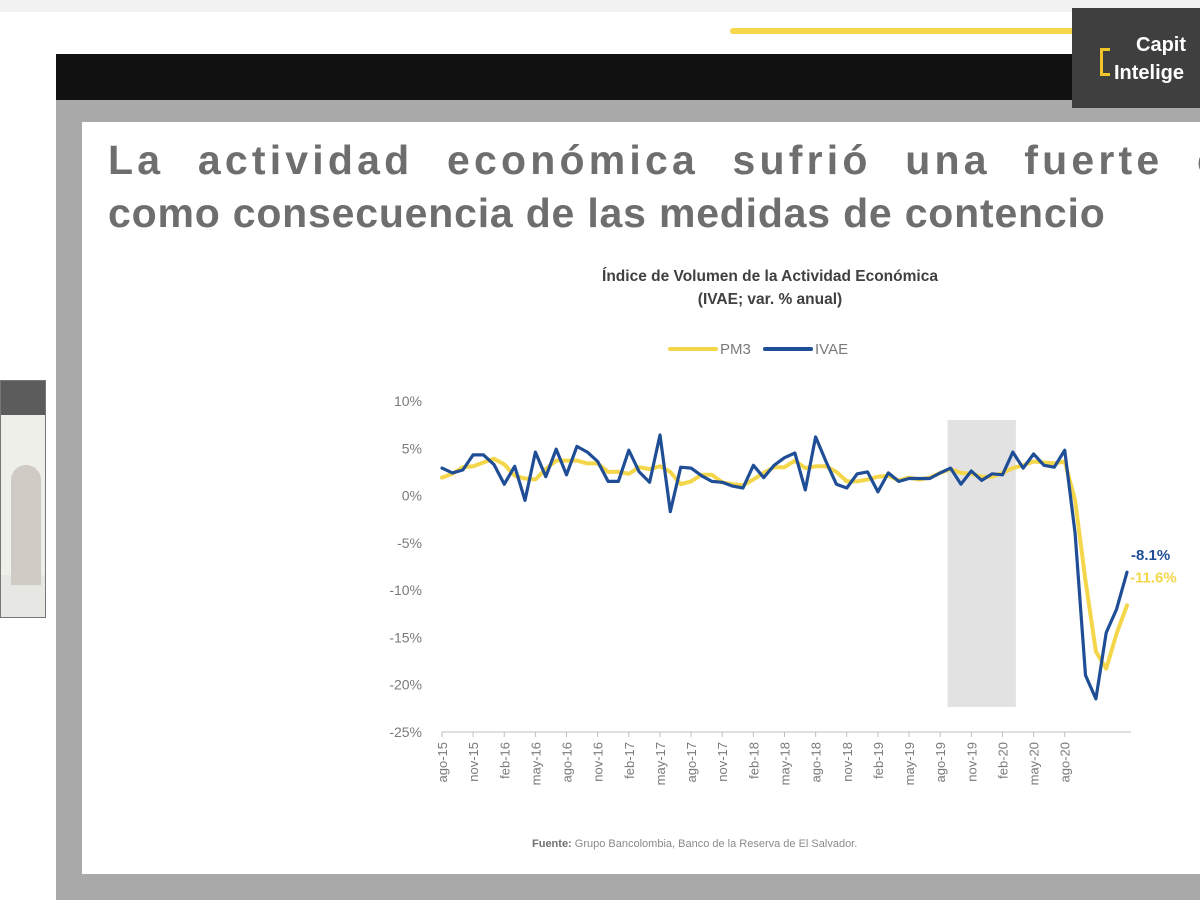 The height and width of the screenshot is (900, 1200). What do you see at coordinates (473, 762) in the screenshot?
I see `x-tick-label: nov-15` at bounding box center [473, 762].